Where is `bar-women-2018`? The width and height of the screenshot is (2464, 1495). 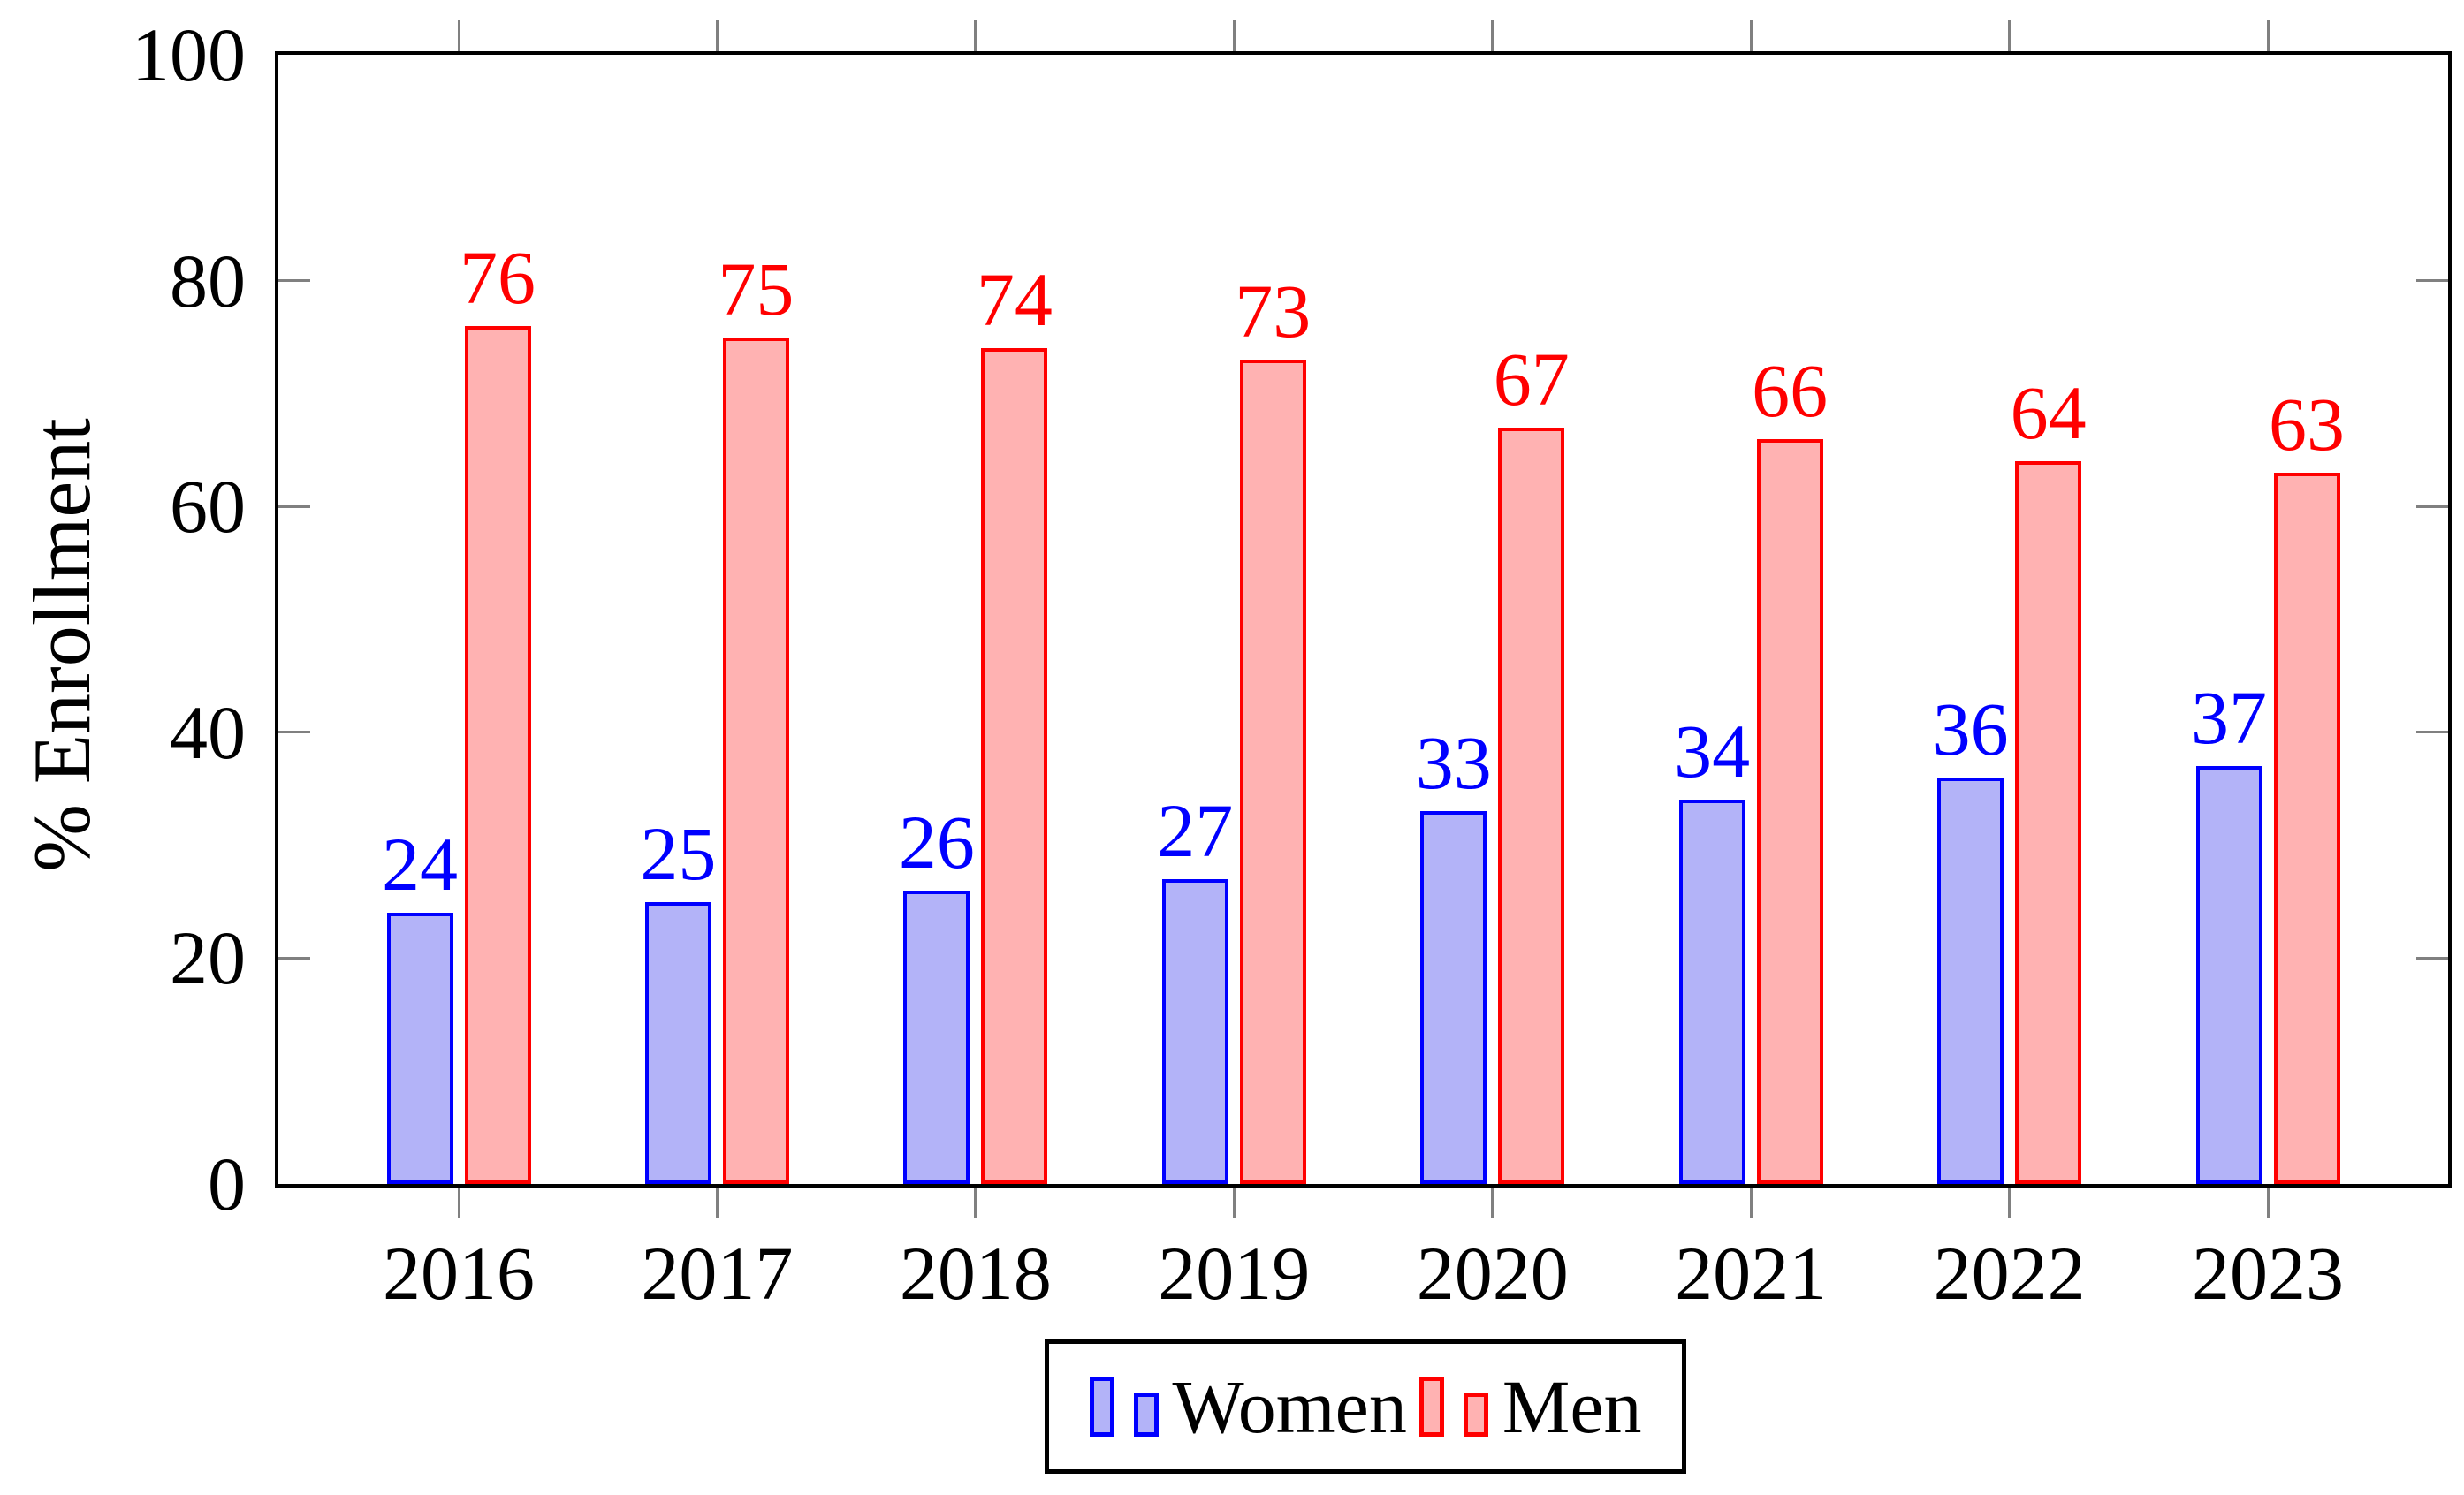 bar-women-2018 is located at coordinates (937, 1037).